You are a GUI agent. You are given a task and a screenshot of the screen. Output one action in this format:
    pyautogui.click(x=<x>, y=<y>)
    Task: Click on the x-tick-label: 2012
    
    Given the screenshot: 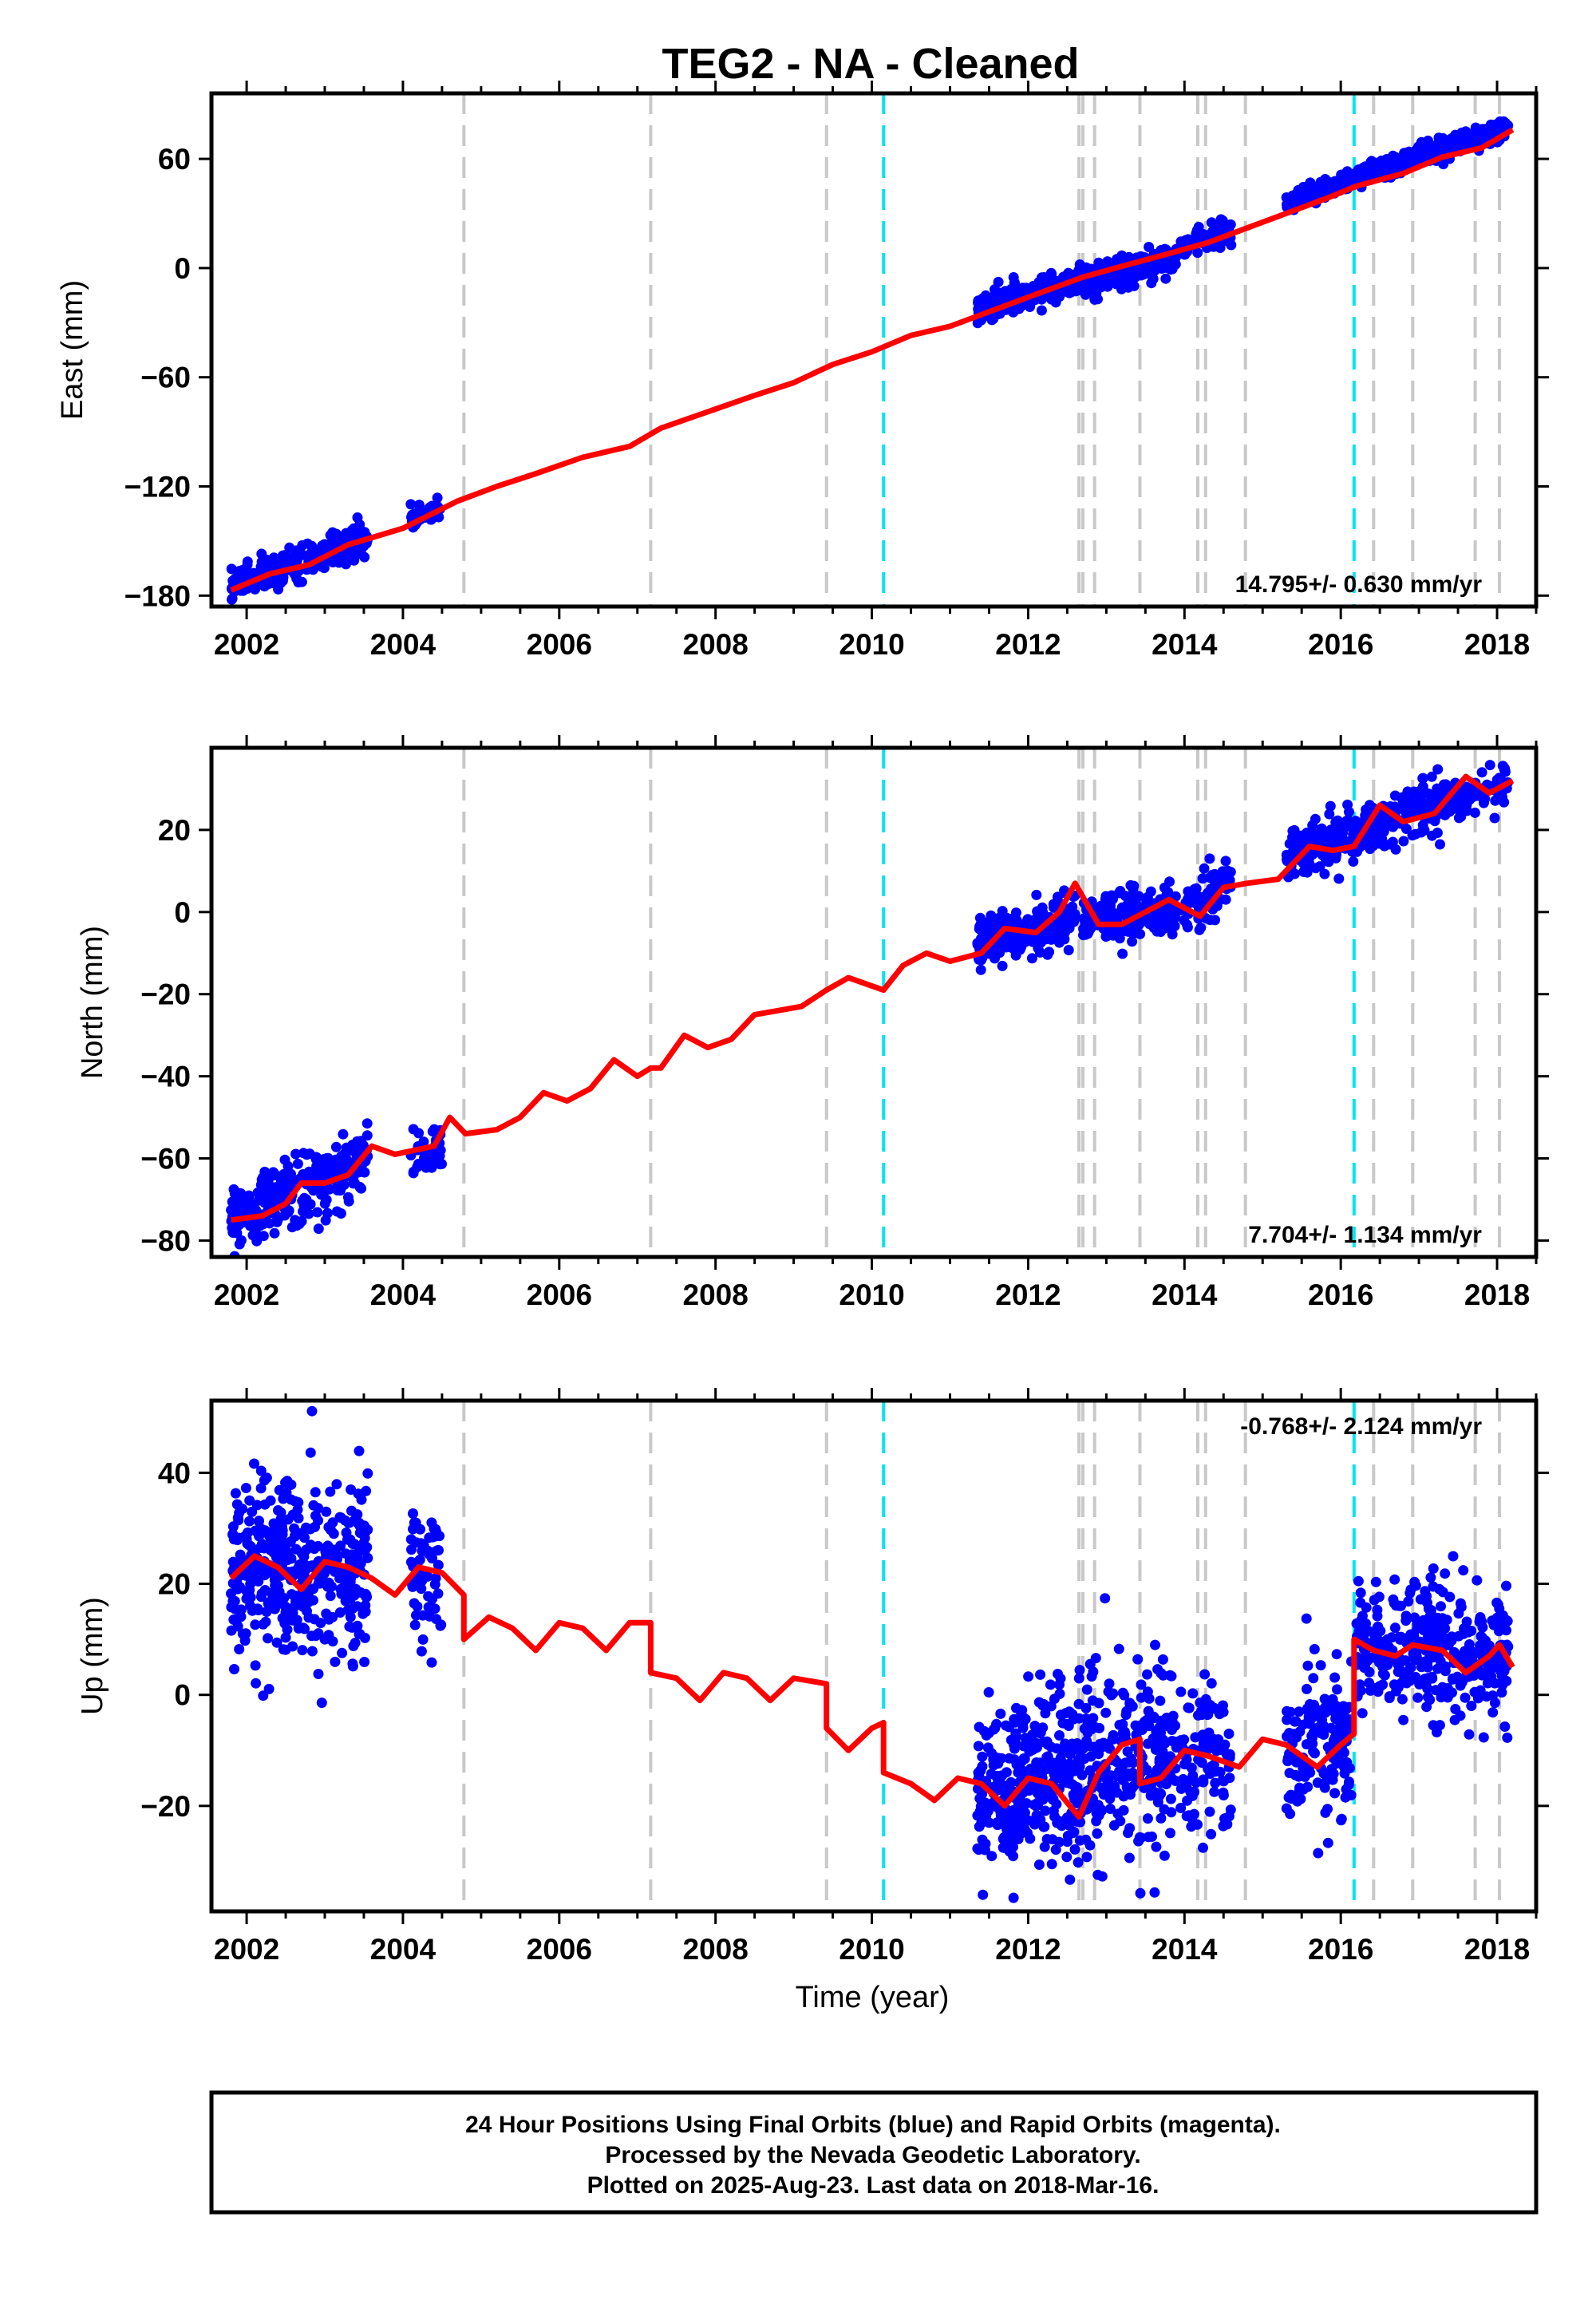 What is the action you would take?
    pyautogui.click(x=1028, y=1295)
    